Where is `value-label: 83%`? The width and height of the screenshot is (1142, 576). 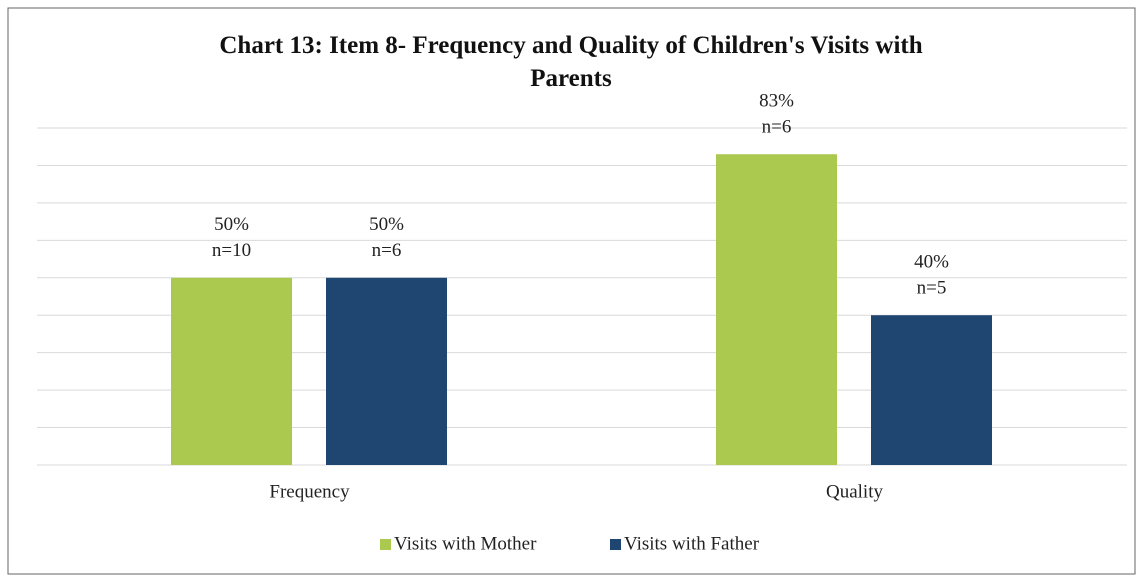 value-label: 83% is located at coordinates (776, 101).